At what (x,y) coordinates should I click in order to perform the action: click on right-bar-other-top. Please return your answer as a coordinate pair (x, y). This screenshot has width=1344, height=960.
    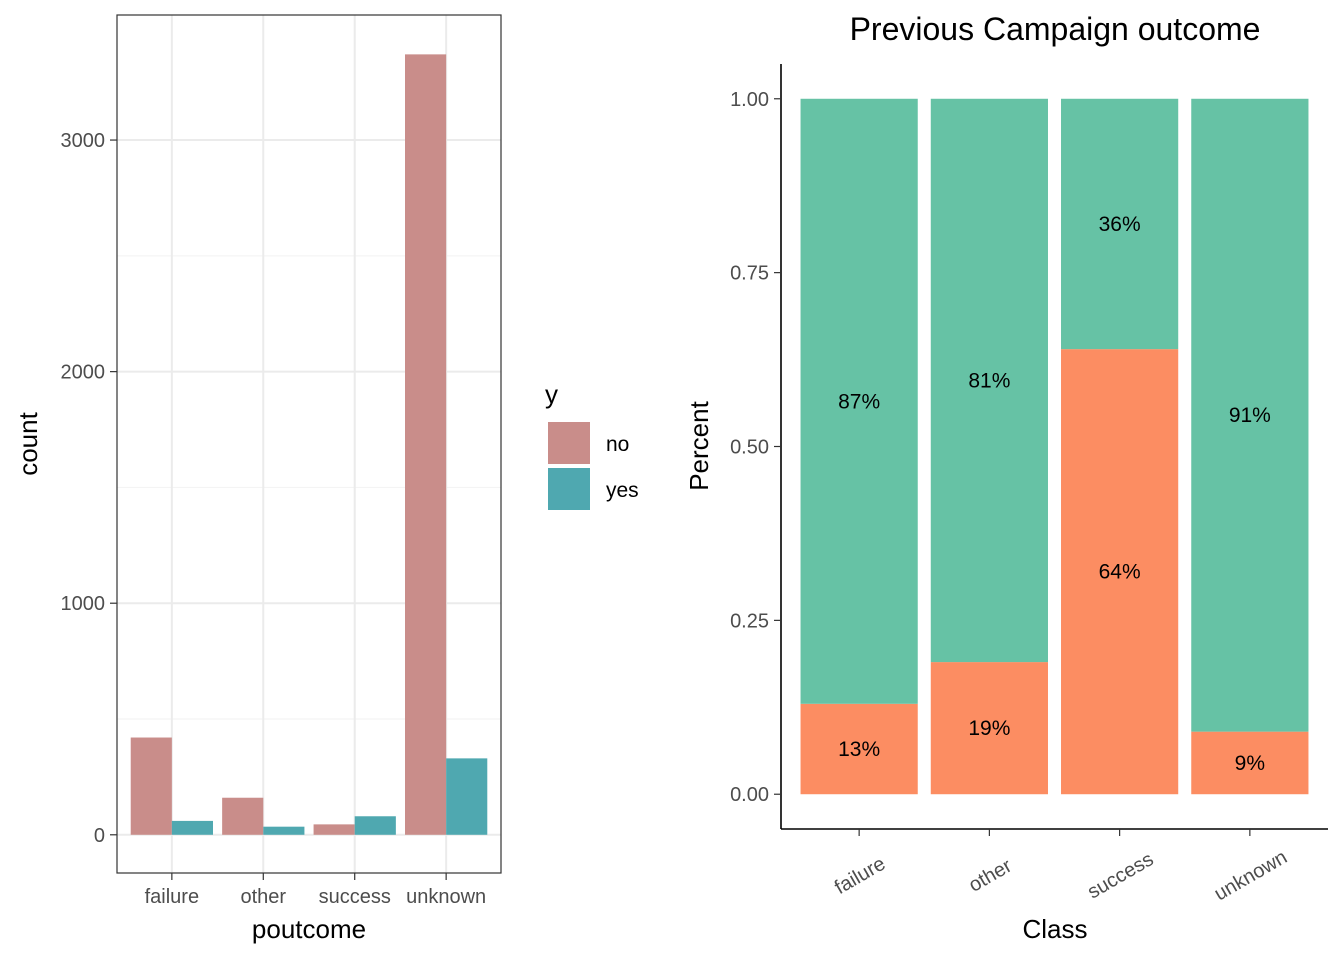
    Looking at the image, I should click on (989, 380).